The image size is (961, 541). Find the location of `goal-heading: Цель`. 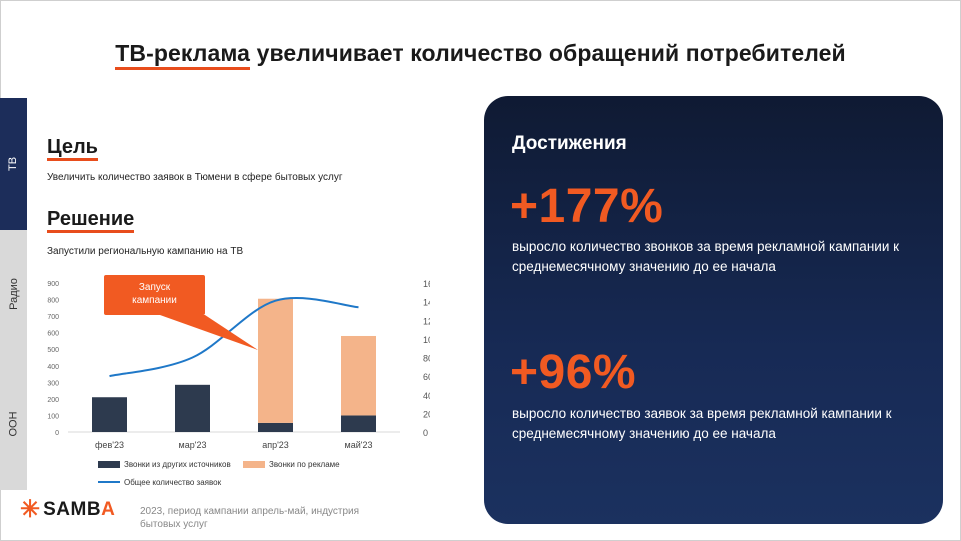

goal-heading: Цель is located at coordinates (72, 148).